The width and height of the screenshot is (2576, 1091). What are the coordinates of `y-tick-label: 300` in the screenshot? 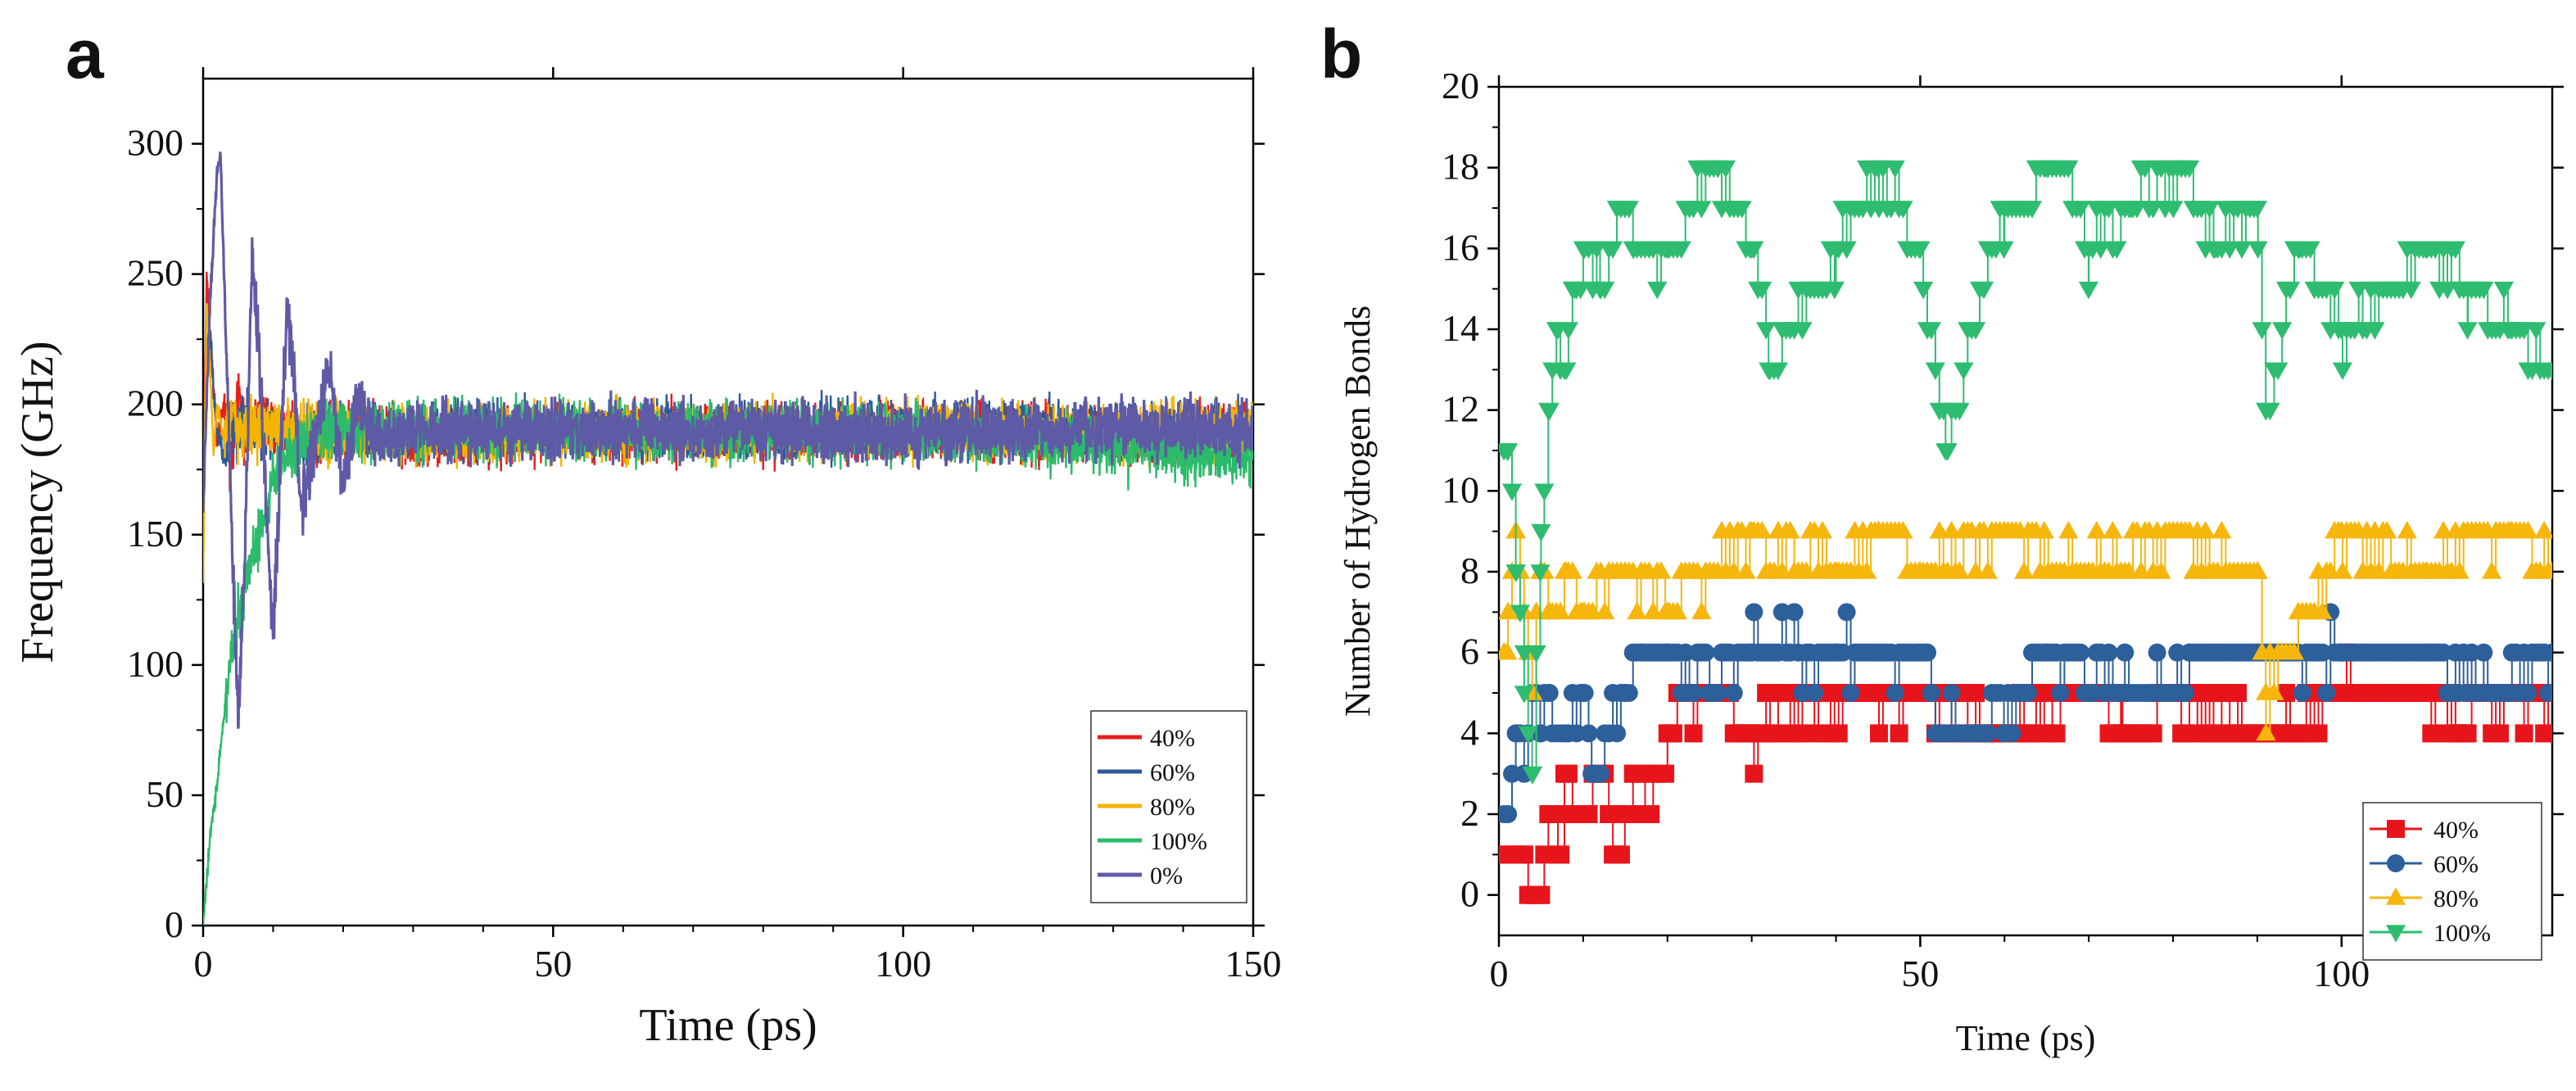 It's located at (155, 143).